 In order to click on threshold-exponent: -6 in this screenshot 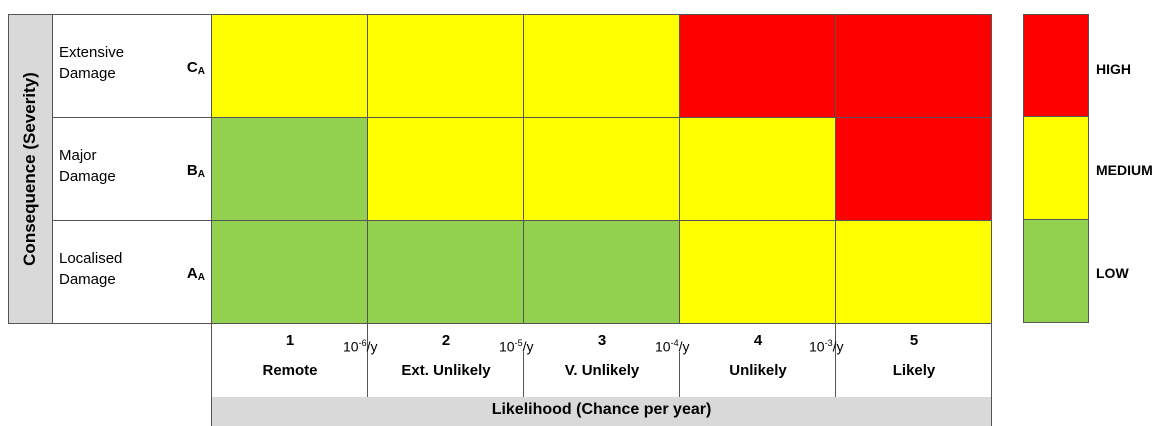, I will do `click(362, 343)`.